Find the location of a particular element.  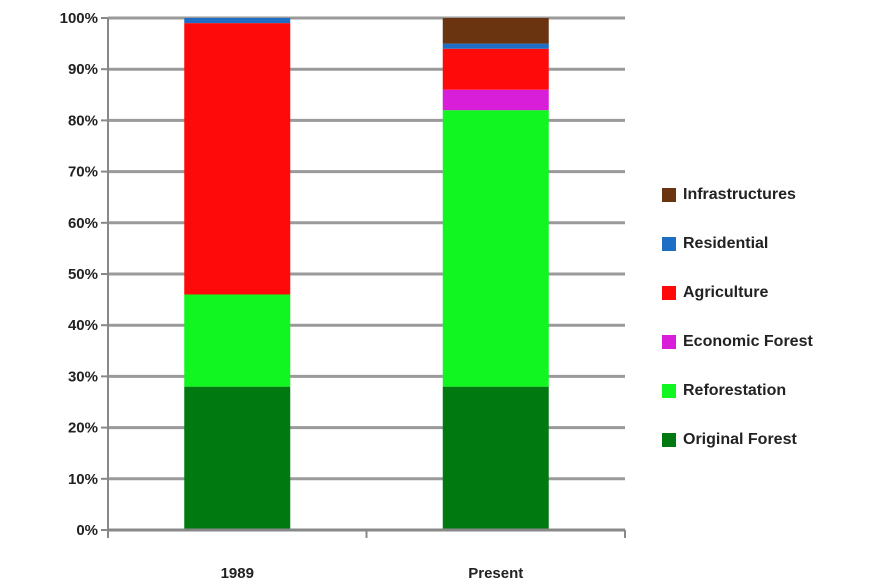

legend-item: Original Forest is located at coordinates (767, 439).